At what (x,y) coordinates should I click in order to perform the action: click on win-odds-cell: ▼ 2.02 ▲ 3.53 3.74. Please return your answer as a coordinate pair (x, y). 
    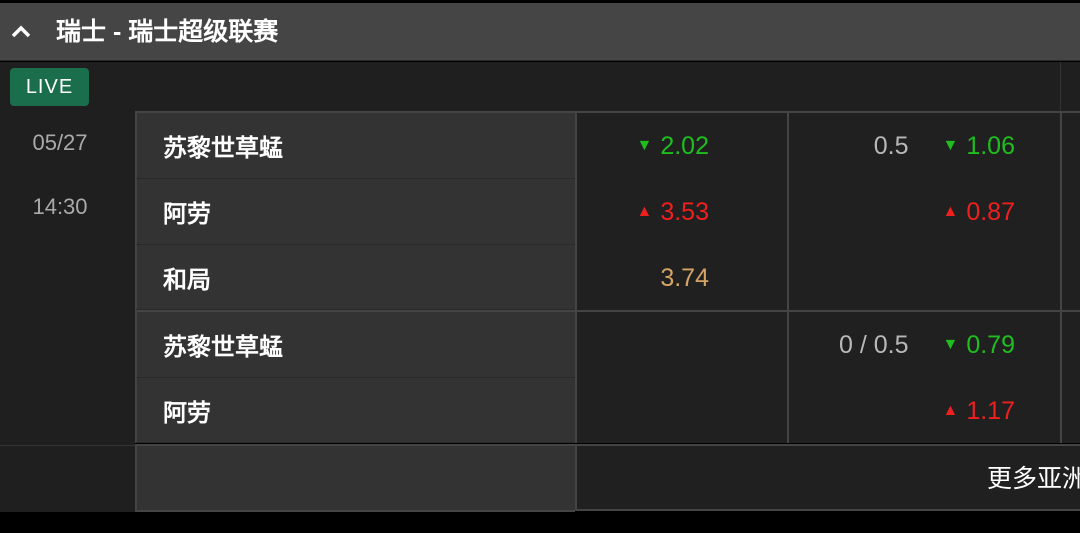
    Looking at the image, I should click on (681, 211).